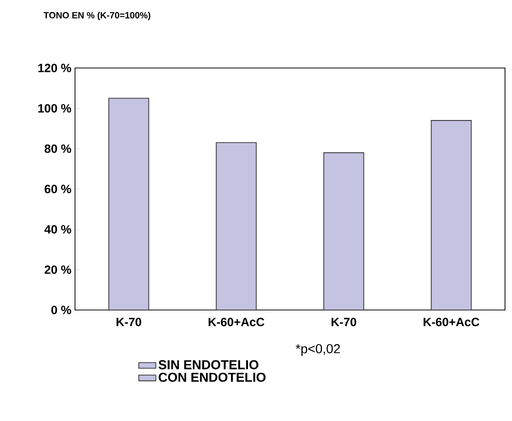 This screenshot has height=421, width=512. Describe the element at coordinates (61, 310) in the screenshot. I see `y-tick-label: 0 %` at that location.